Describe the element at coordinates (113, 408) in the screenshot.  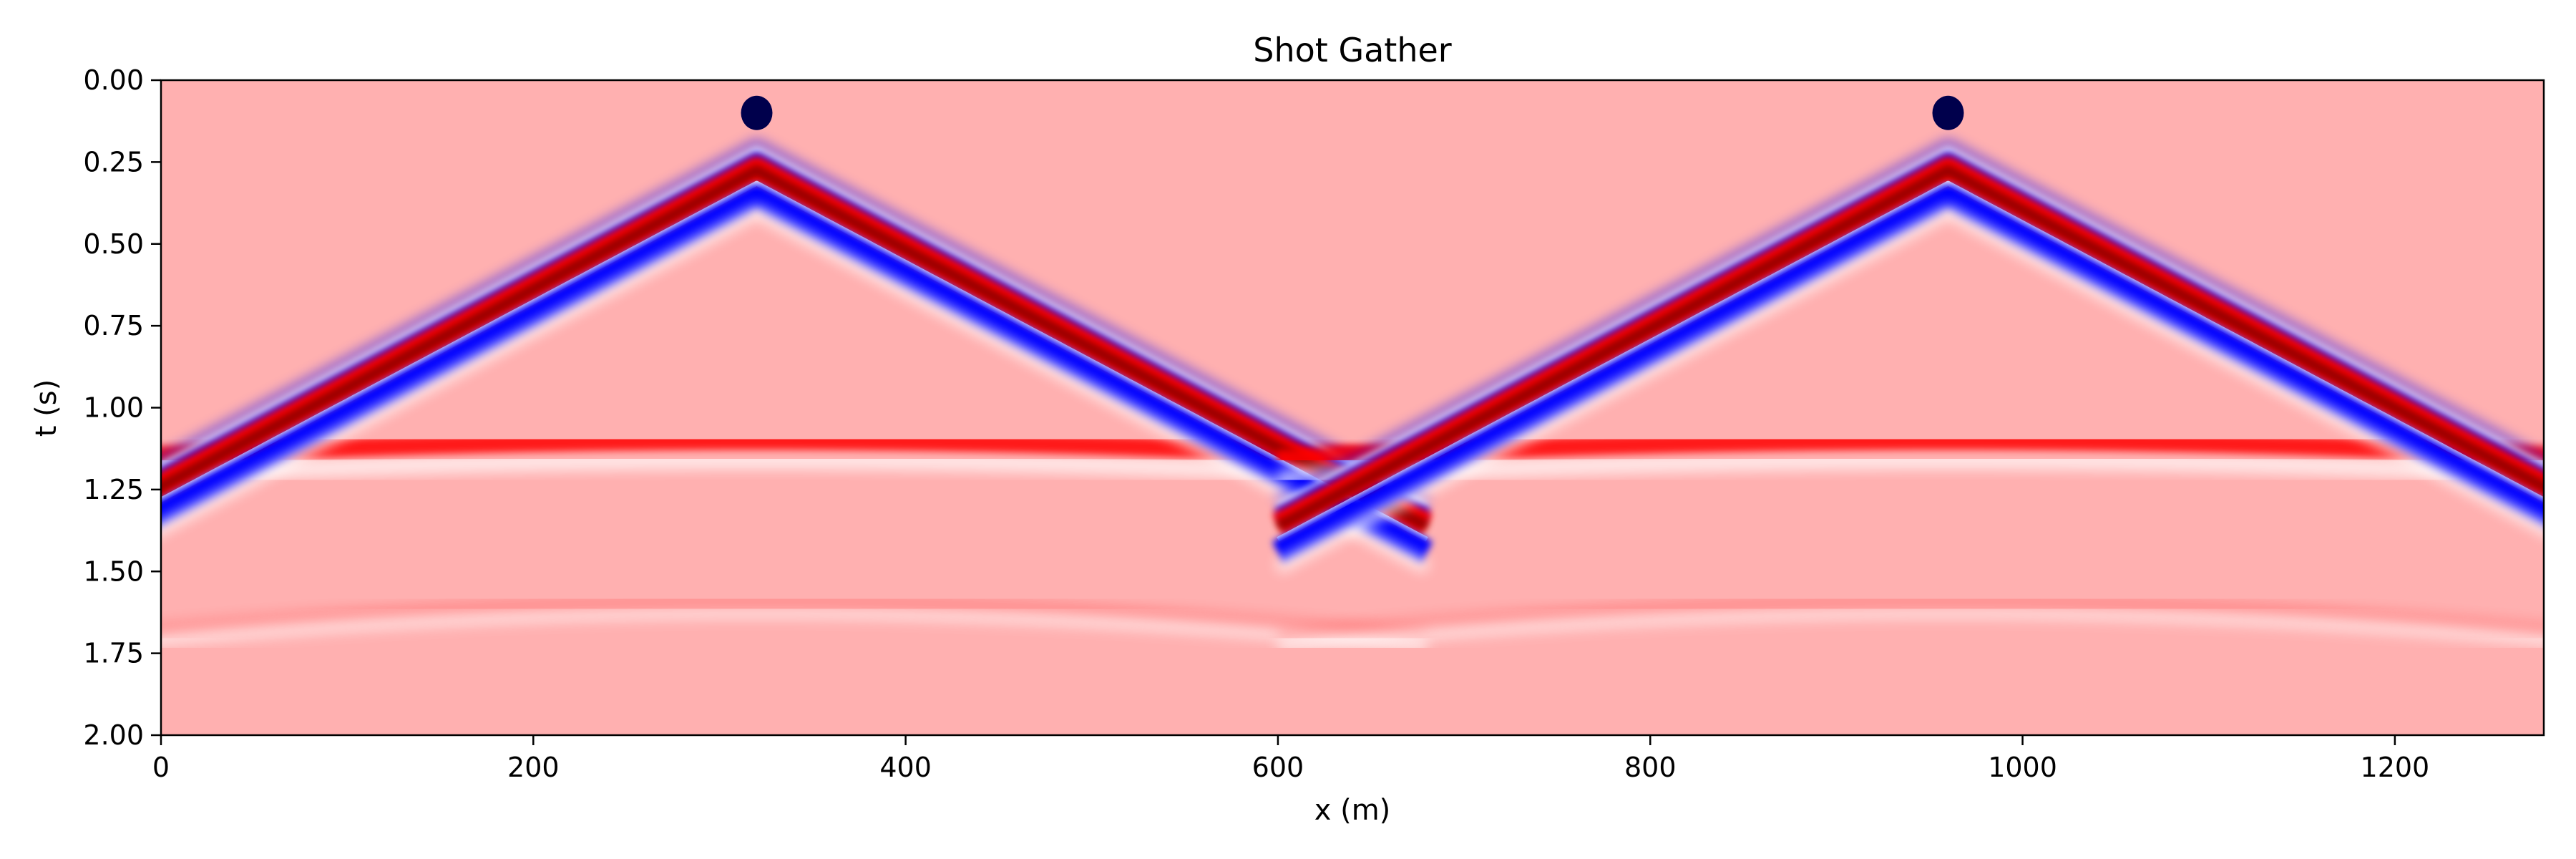
I see `y-tick-label: 1.00` at that location.